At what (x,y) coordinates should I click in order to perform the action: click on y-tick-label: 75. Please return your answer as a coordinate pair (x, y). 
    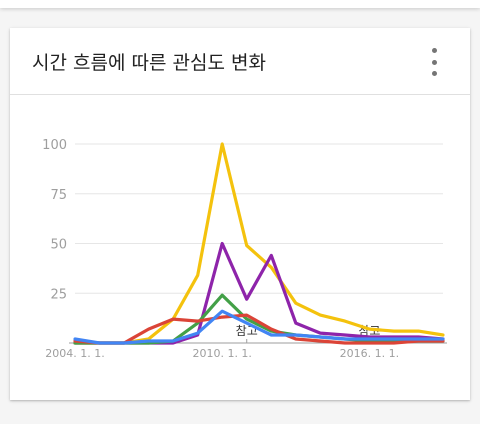
    Looking at the image, I should click on (58, 195).